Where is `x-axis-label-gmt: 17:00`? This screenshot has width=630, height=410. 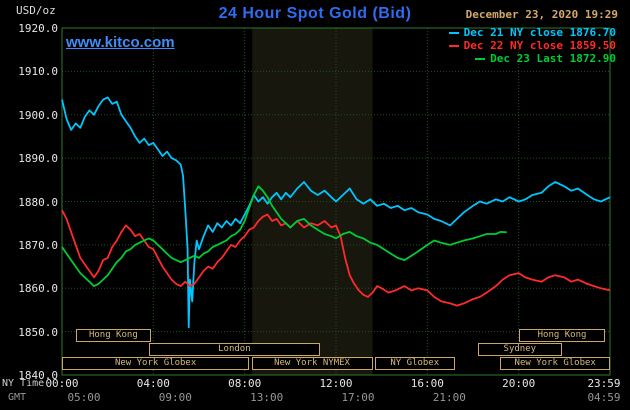
x-axis-label-gmt: 17:00 is located at coordinates (358, 397).